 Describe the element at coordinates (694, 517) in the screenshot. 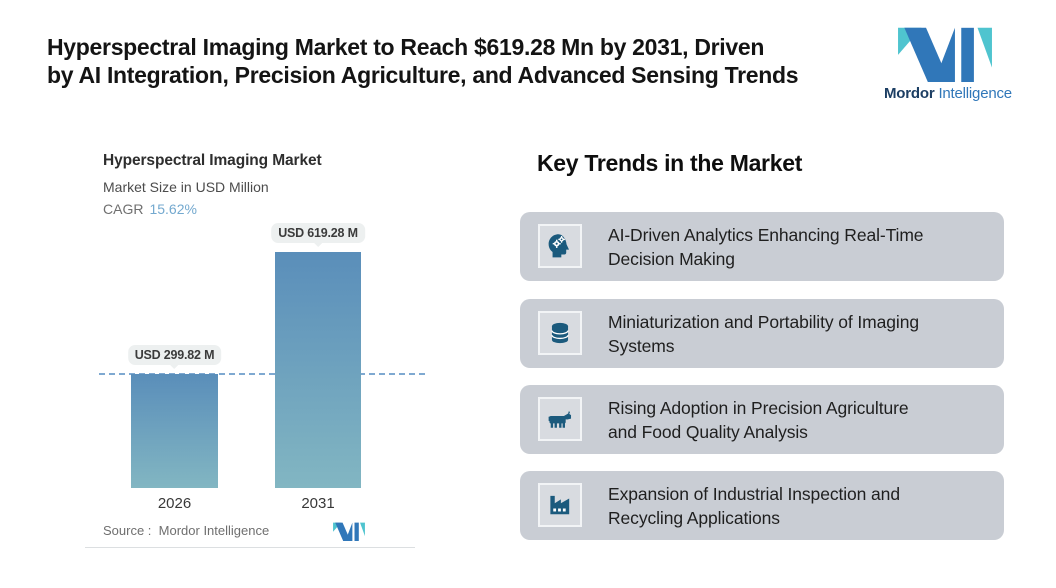

I see `trend-text-line2: Recycling Applications` at that location.